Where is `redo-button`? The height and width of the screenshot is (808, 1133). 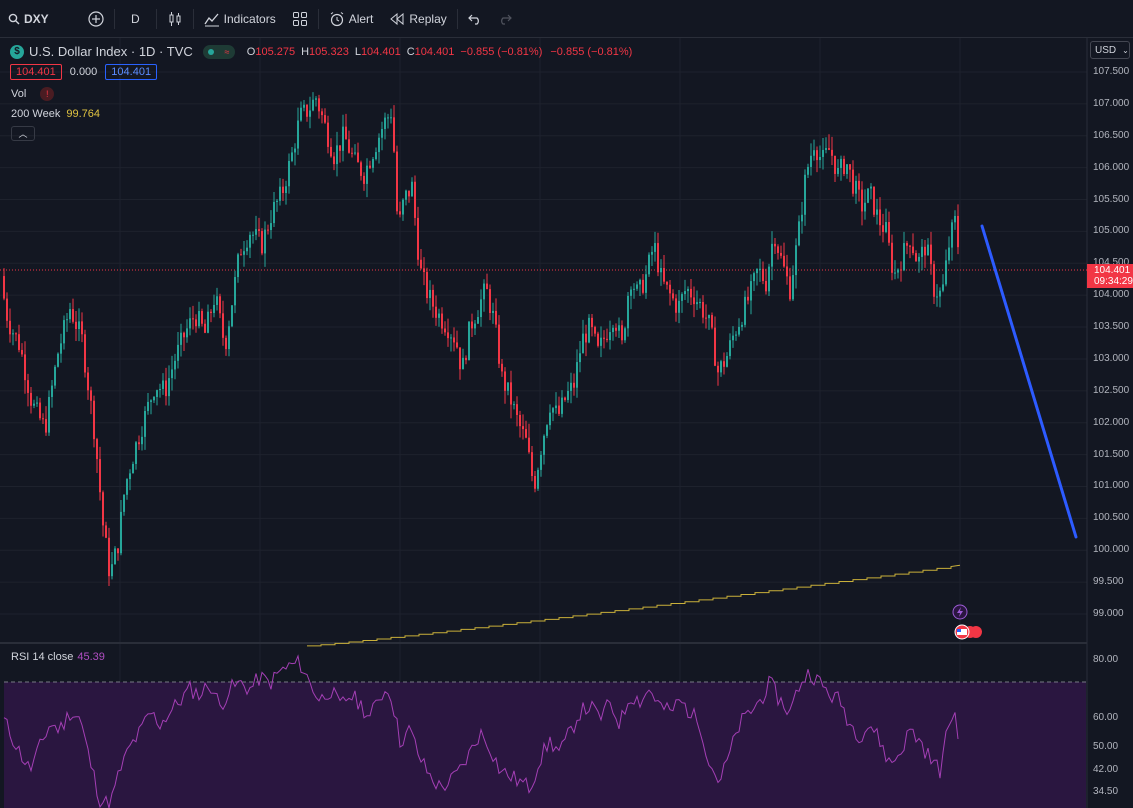
redo-button is located at coordinates (505, 19).